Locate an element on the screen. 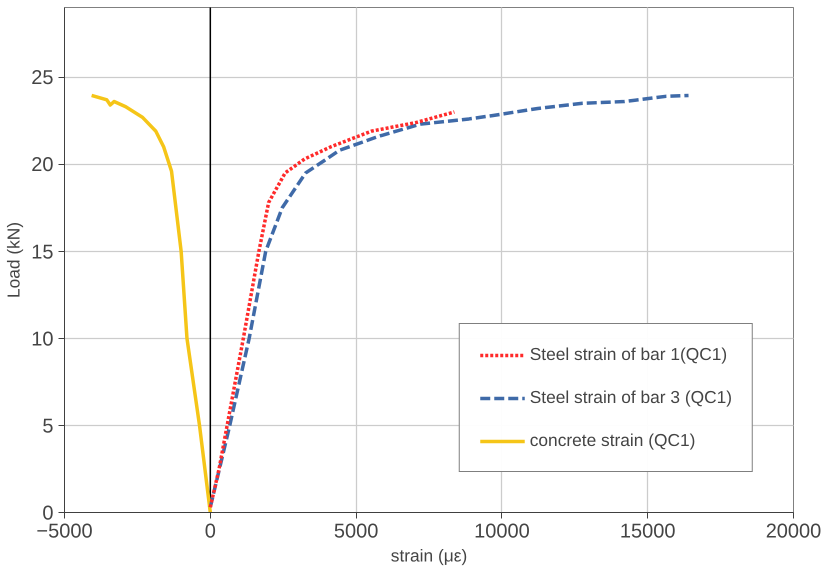  y-tick-label: 5 is located at coordinates (48, 426).